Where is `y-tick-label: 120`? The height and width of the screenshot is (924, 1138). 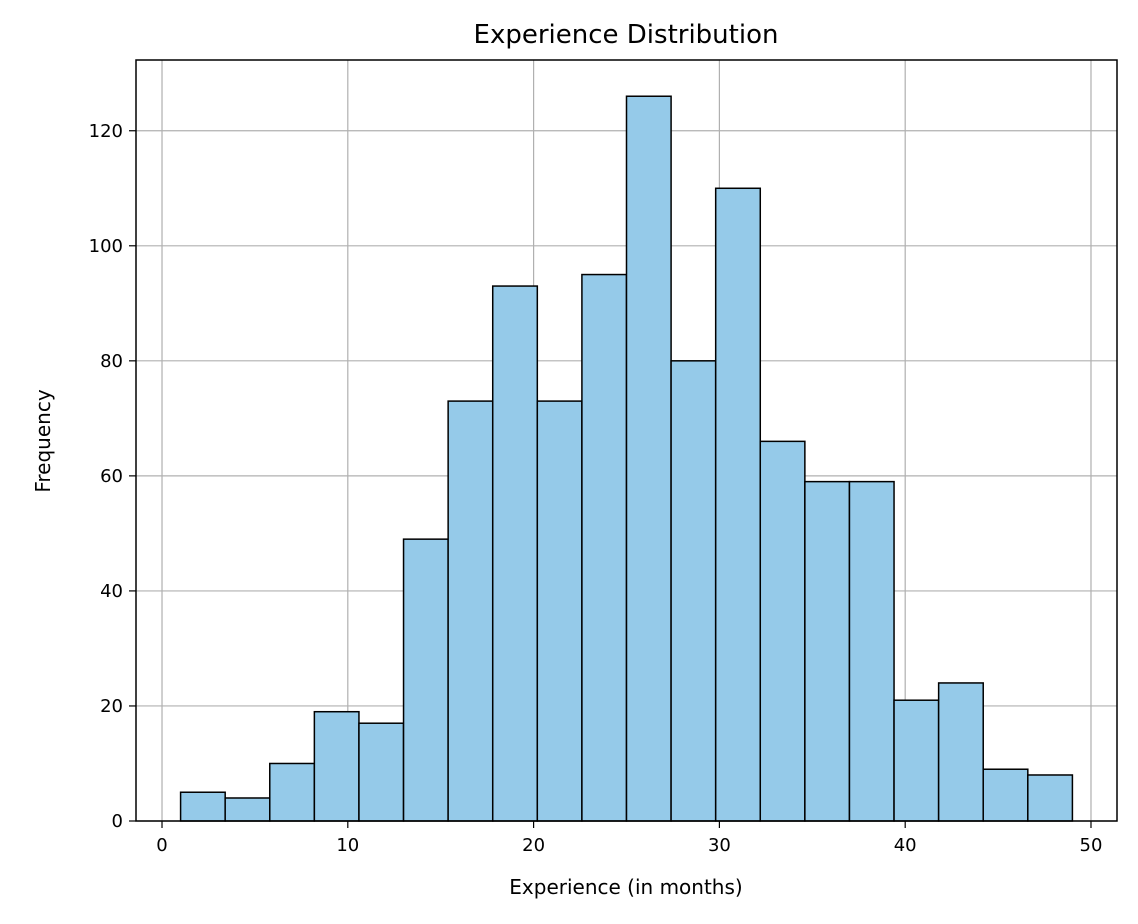
y-tick-label: 120 is located at coordinates (106, 131).